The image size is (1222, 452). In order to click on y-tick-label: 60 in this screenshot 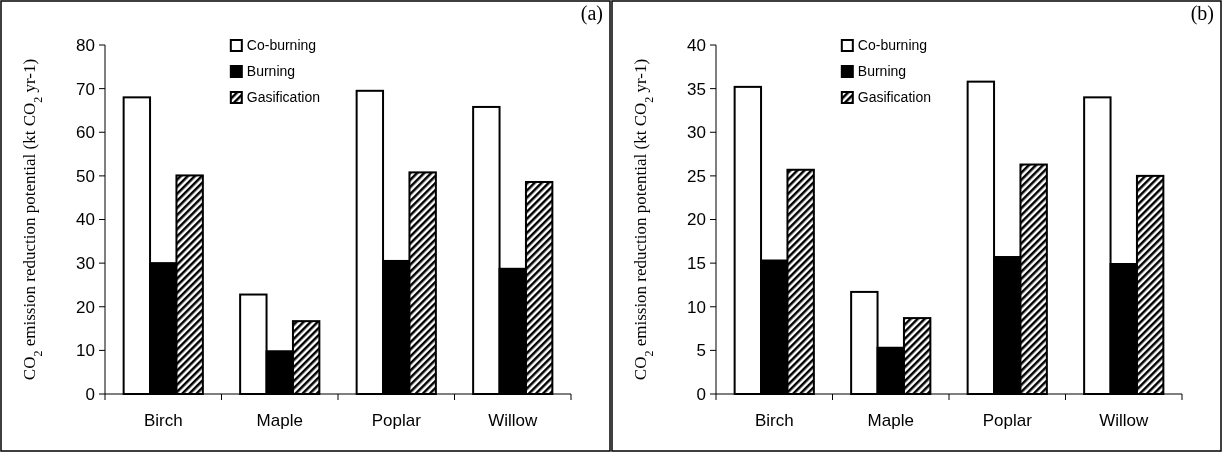, I will do `click(85, 133)`.